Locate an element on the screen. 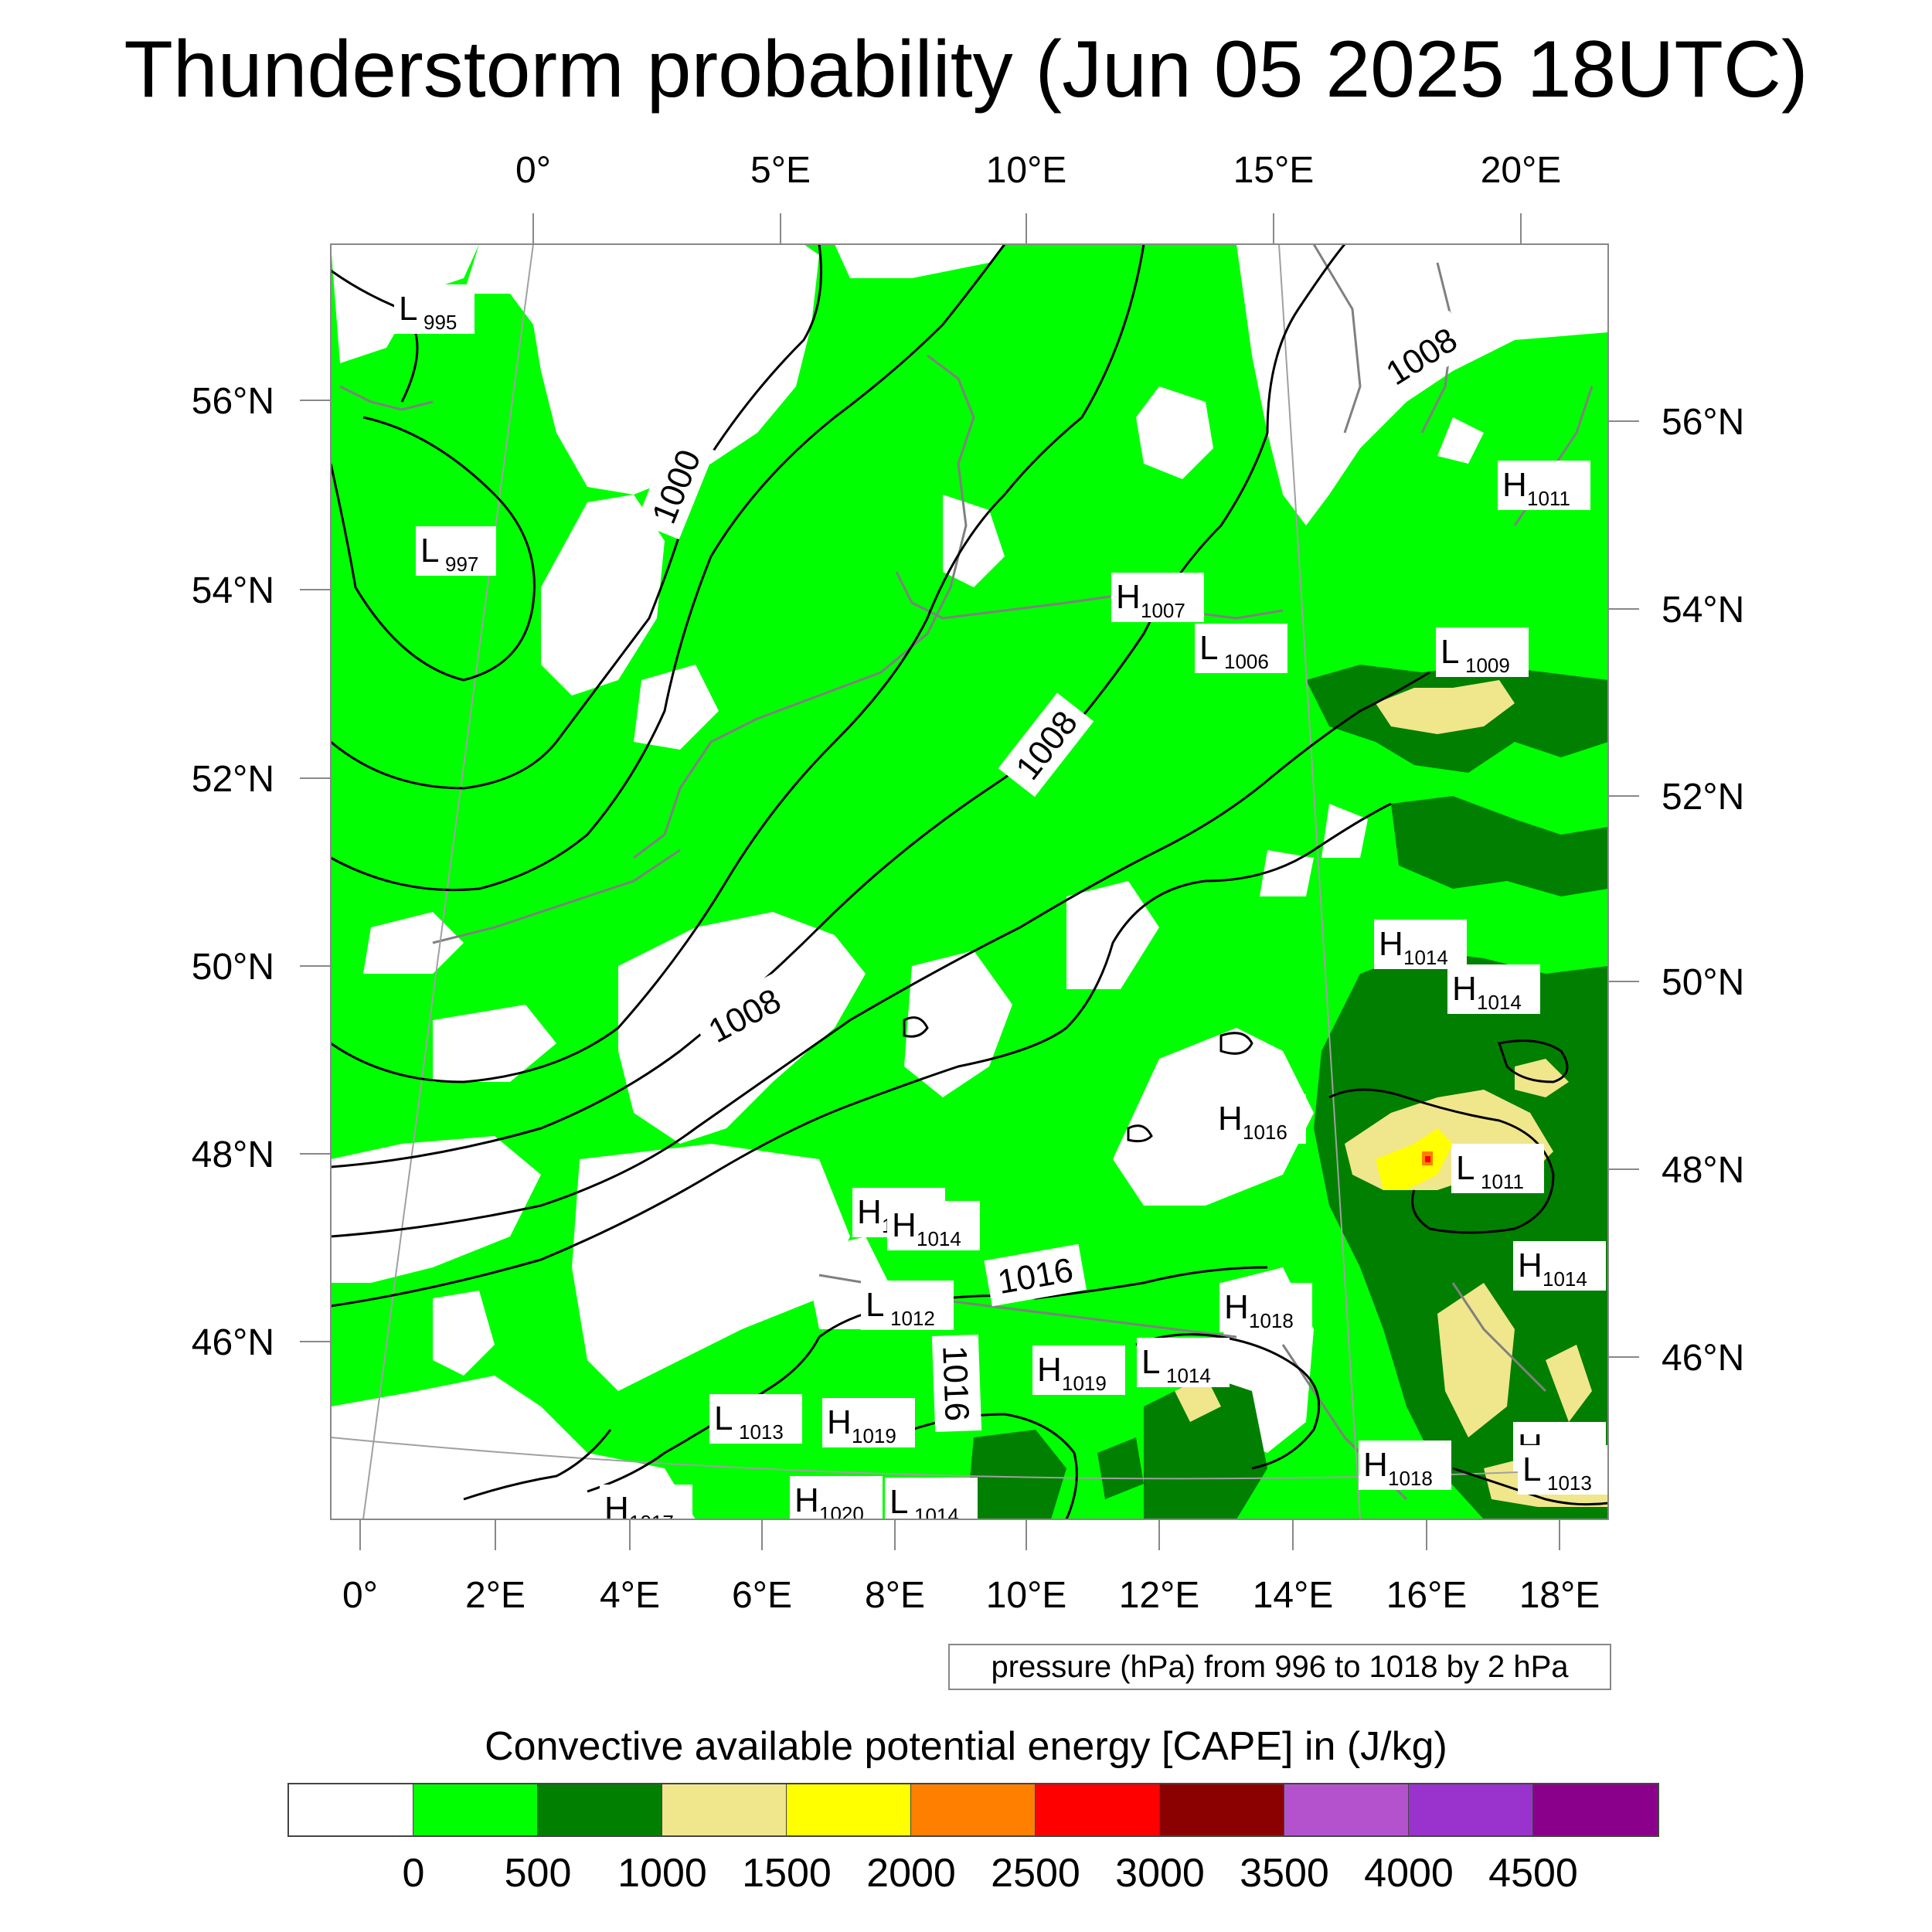 The width and height of the screenshot is (1932, 1932). low-pressure-center: L 1012 is located at coordinates (907, 1305).